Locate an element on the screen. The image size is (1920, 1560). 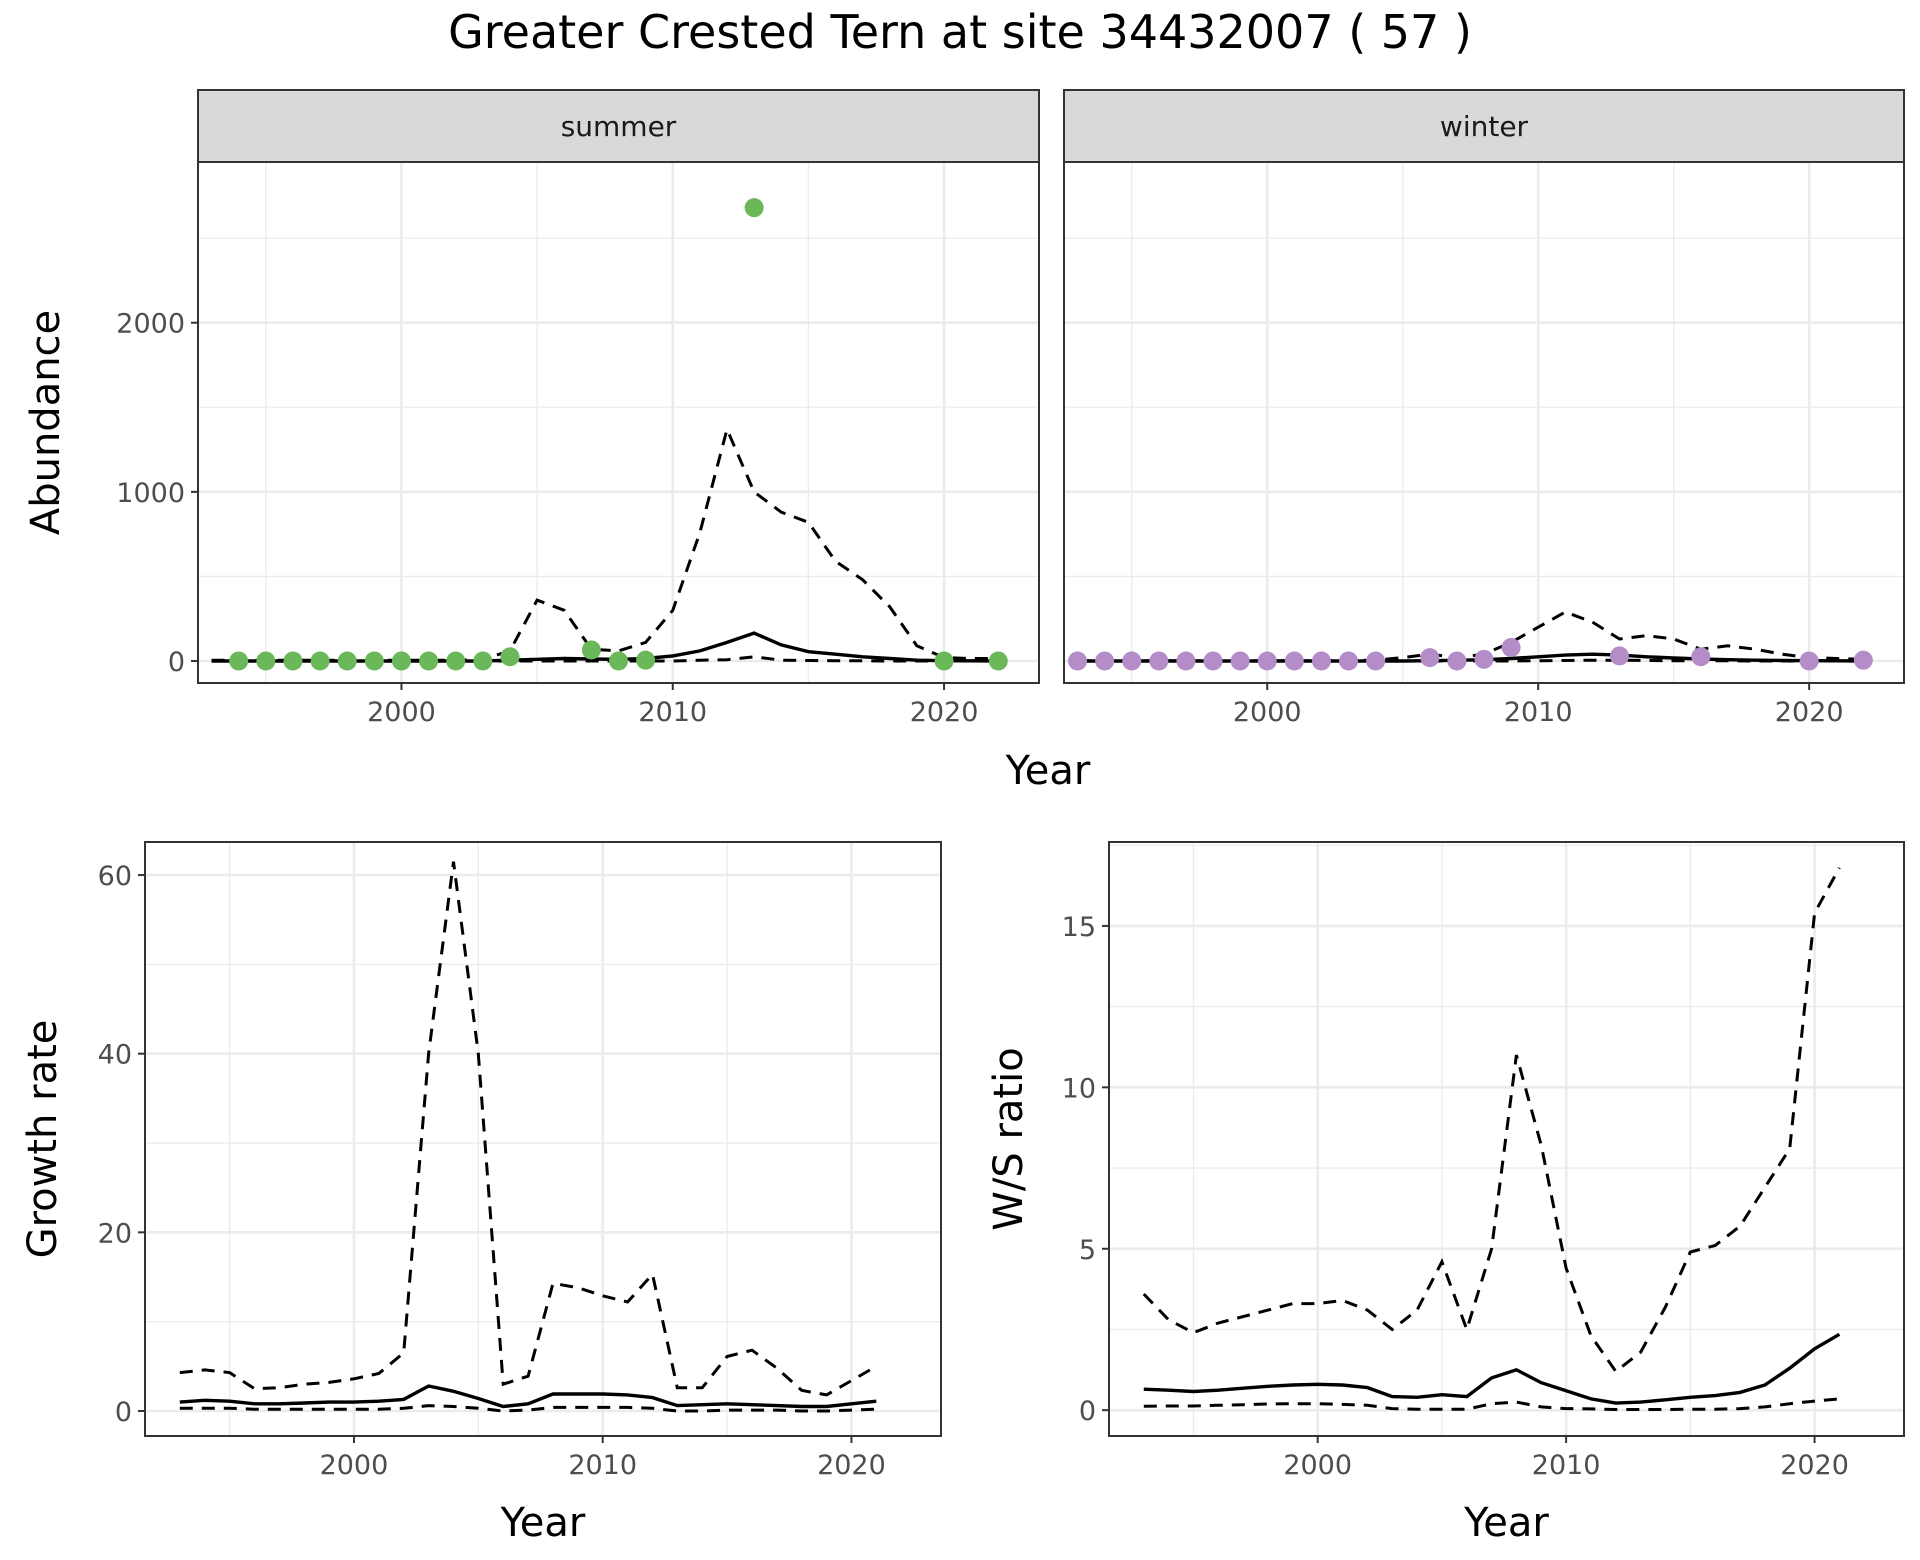
facet-strip-label: summer is located at coordinates (619, 126).